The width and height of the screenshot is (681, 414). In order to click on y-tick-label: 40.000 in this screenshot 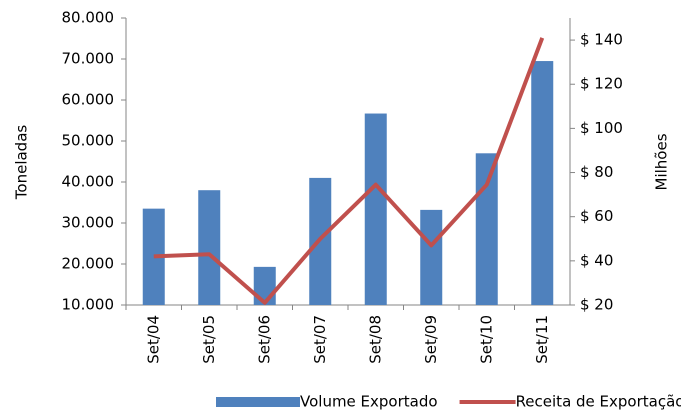, I will do `click(88, 182)`.